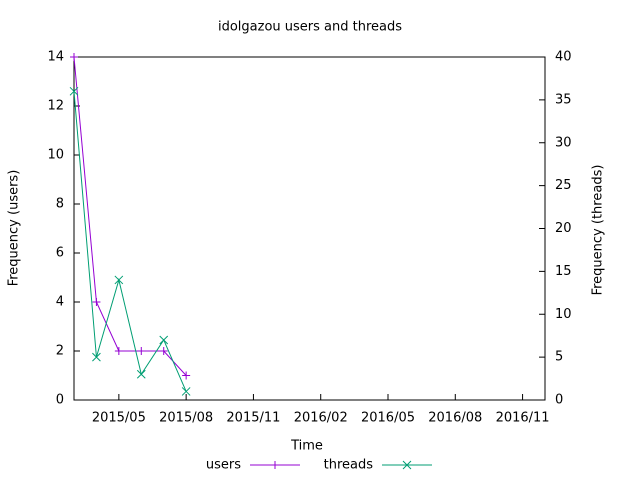  What do you see at coordinates (223, 465) in the screenshot?
I see `legend-label: users` at bounding box center [223, 465].